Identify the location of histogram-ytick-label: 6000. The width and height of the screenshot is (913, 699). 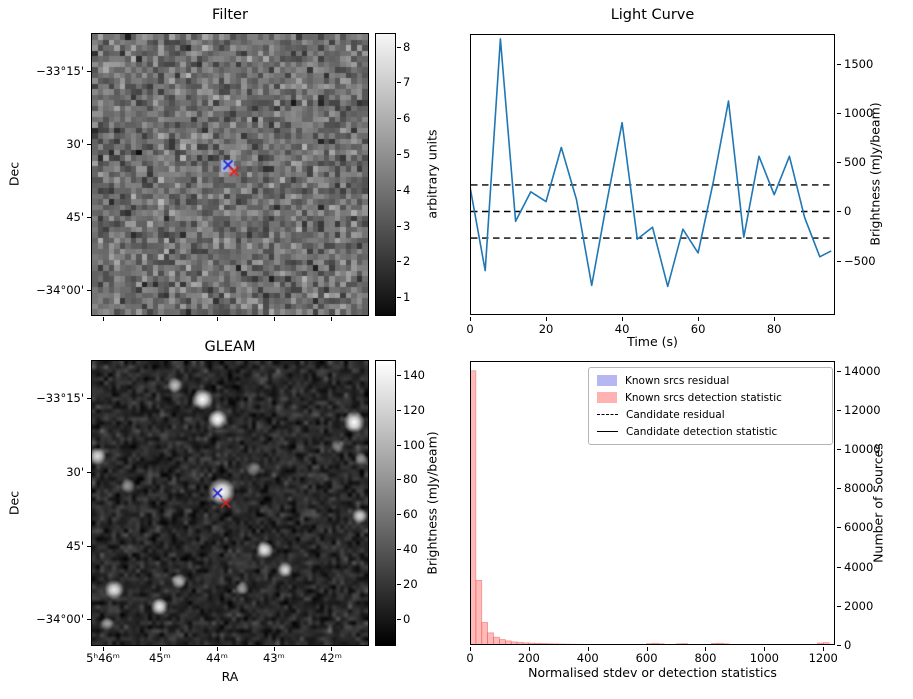
(859, 527).